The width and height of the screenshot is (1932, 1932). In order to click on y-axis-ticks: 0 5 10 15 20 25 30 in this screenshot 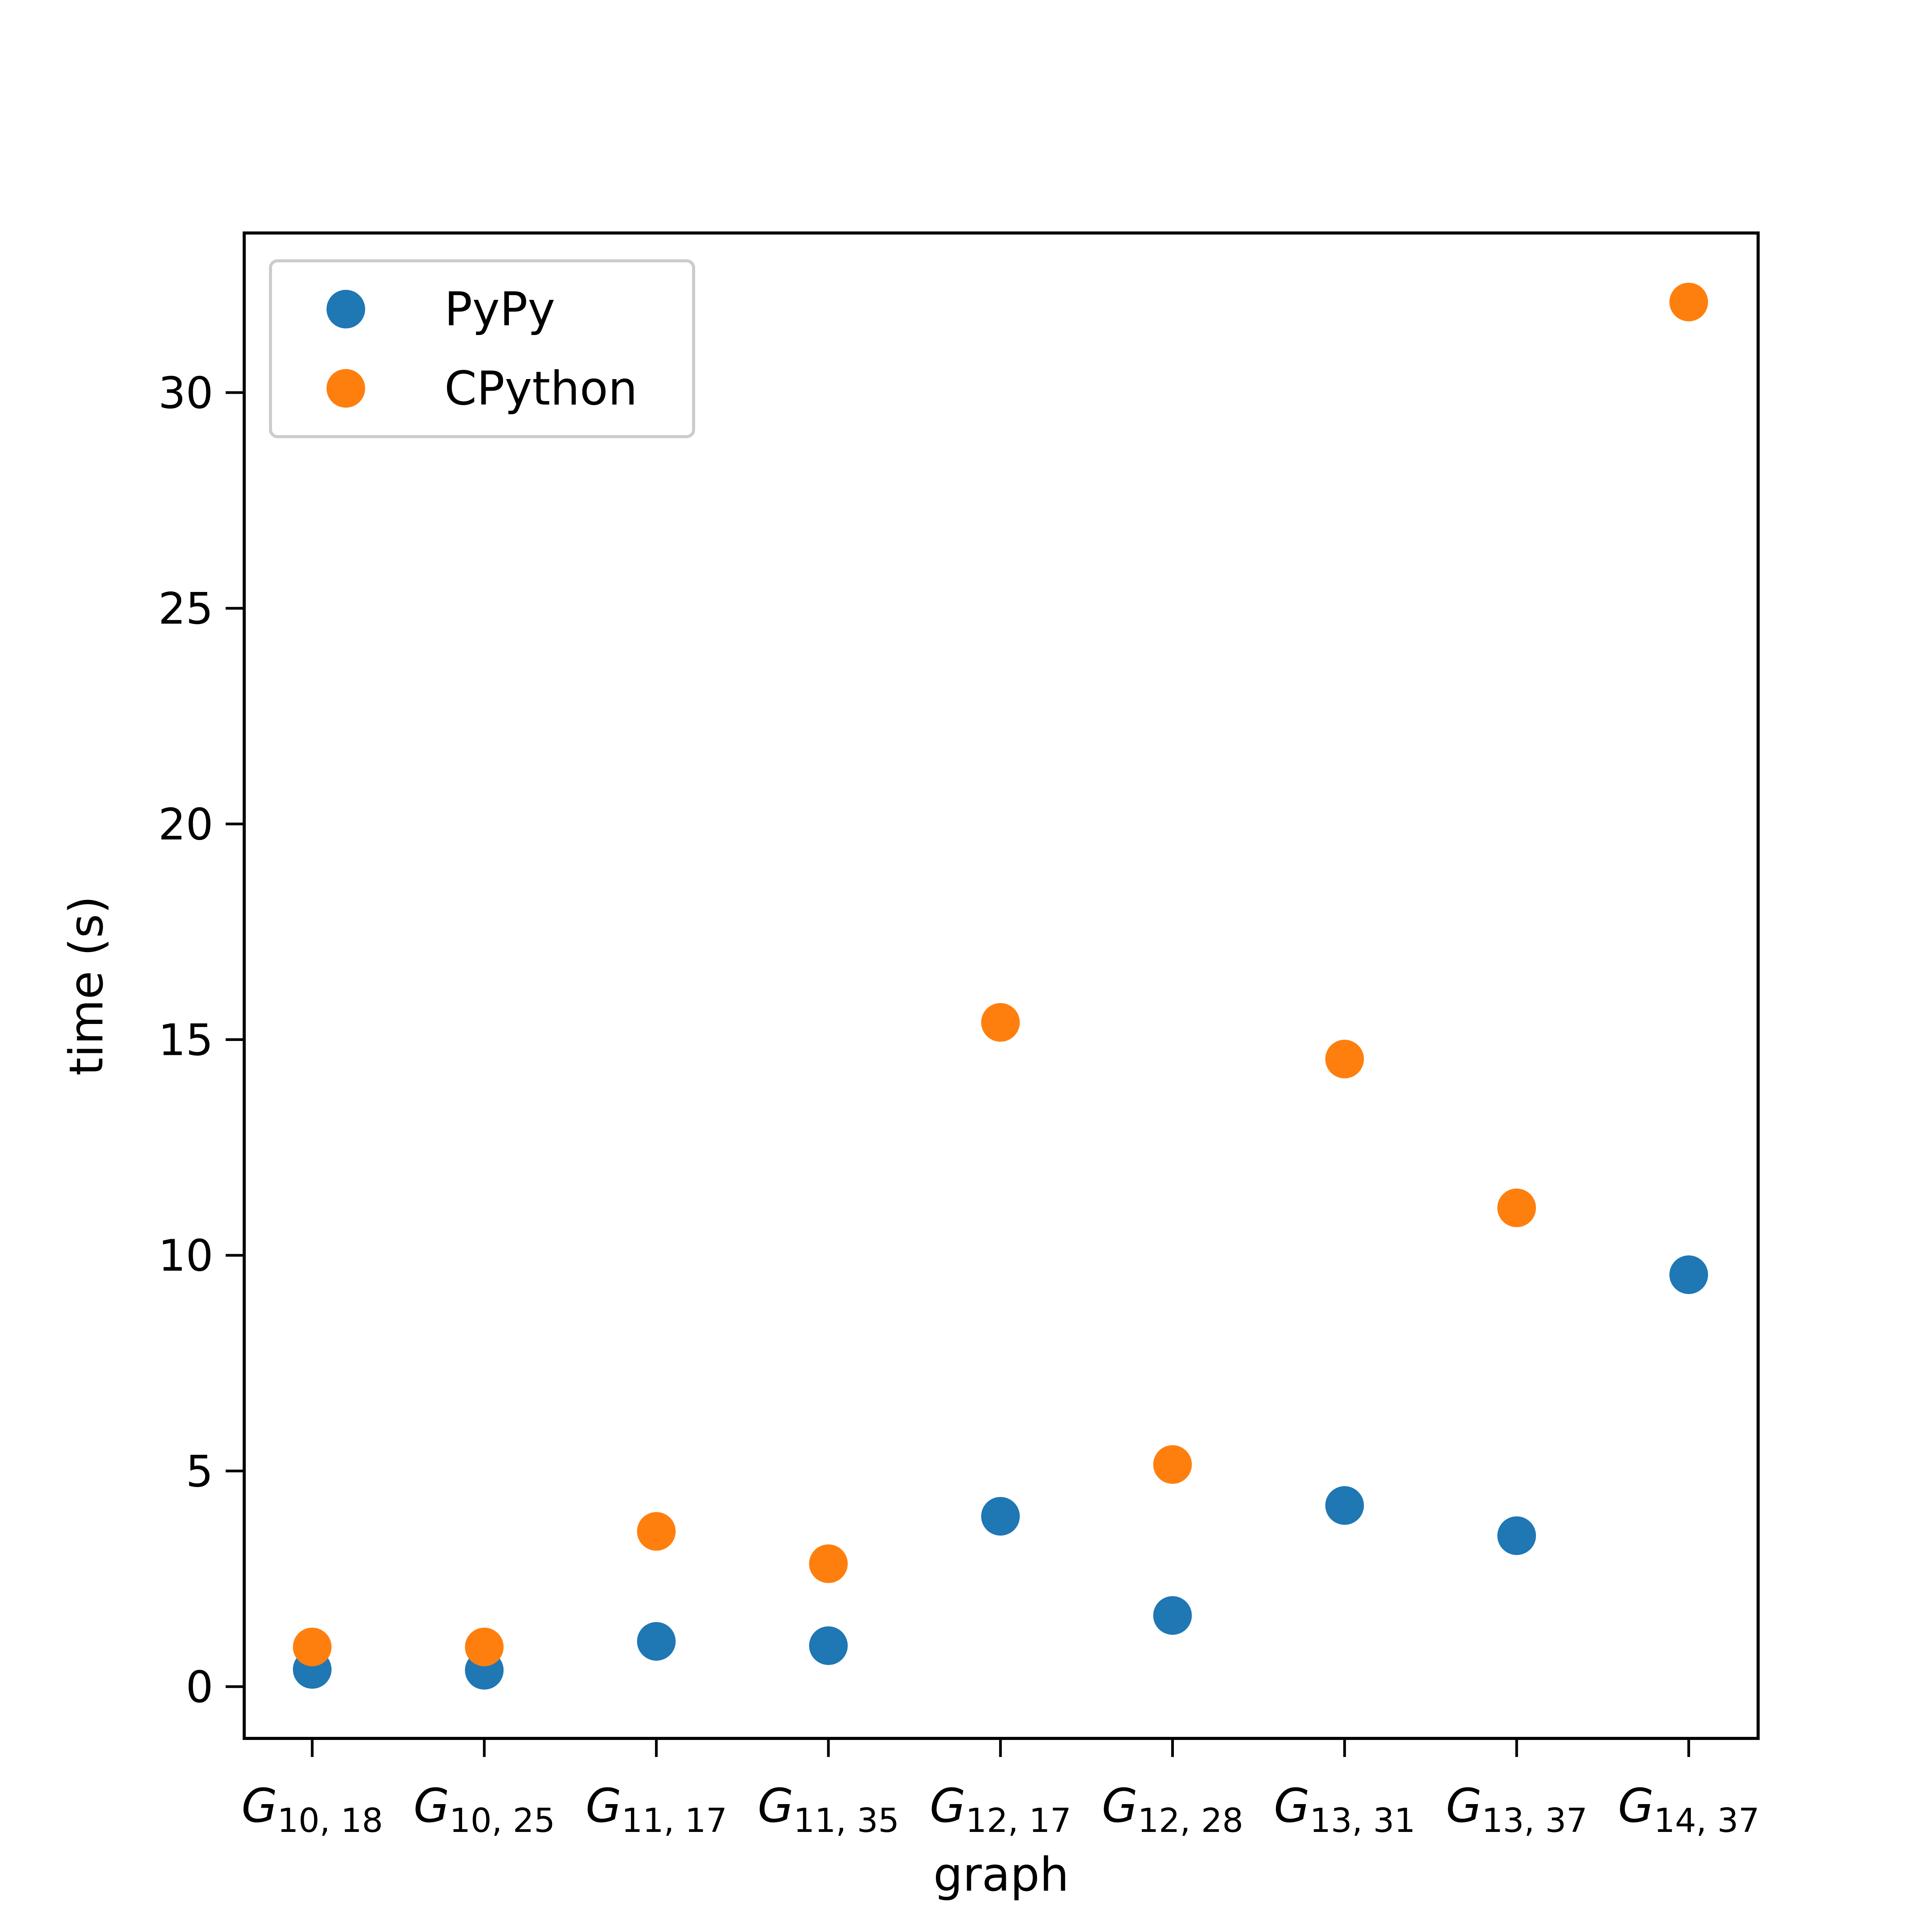, I will do `click(201, 1041)`.